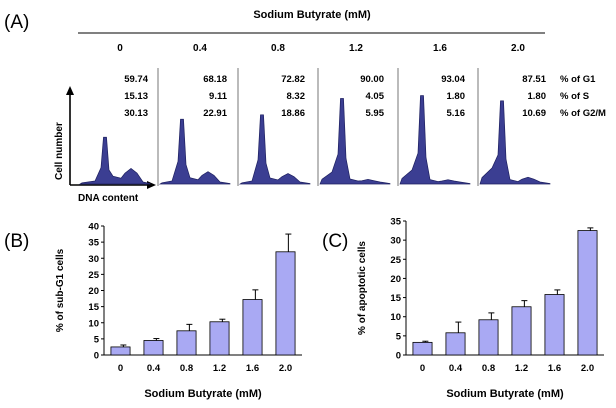  Describe the element at coordinates (200, 48) in the screenshot. I see `dose-label-1: 0.4` at that location.